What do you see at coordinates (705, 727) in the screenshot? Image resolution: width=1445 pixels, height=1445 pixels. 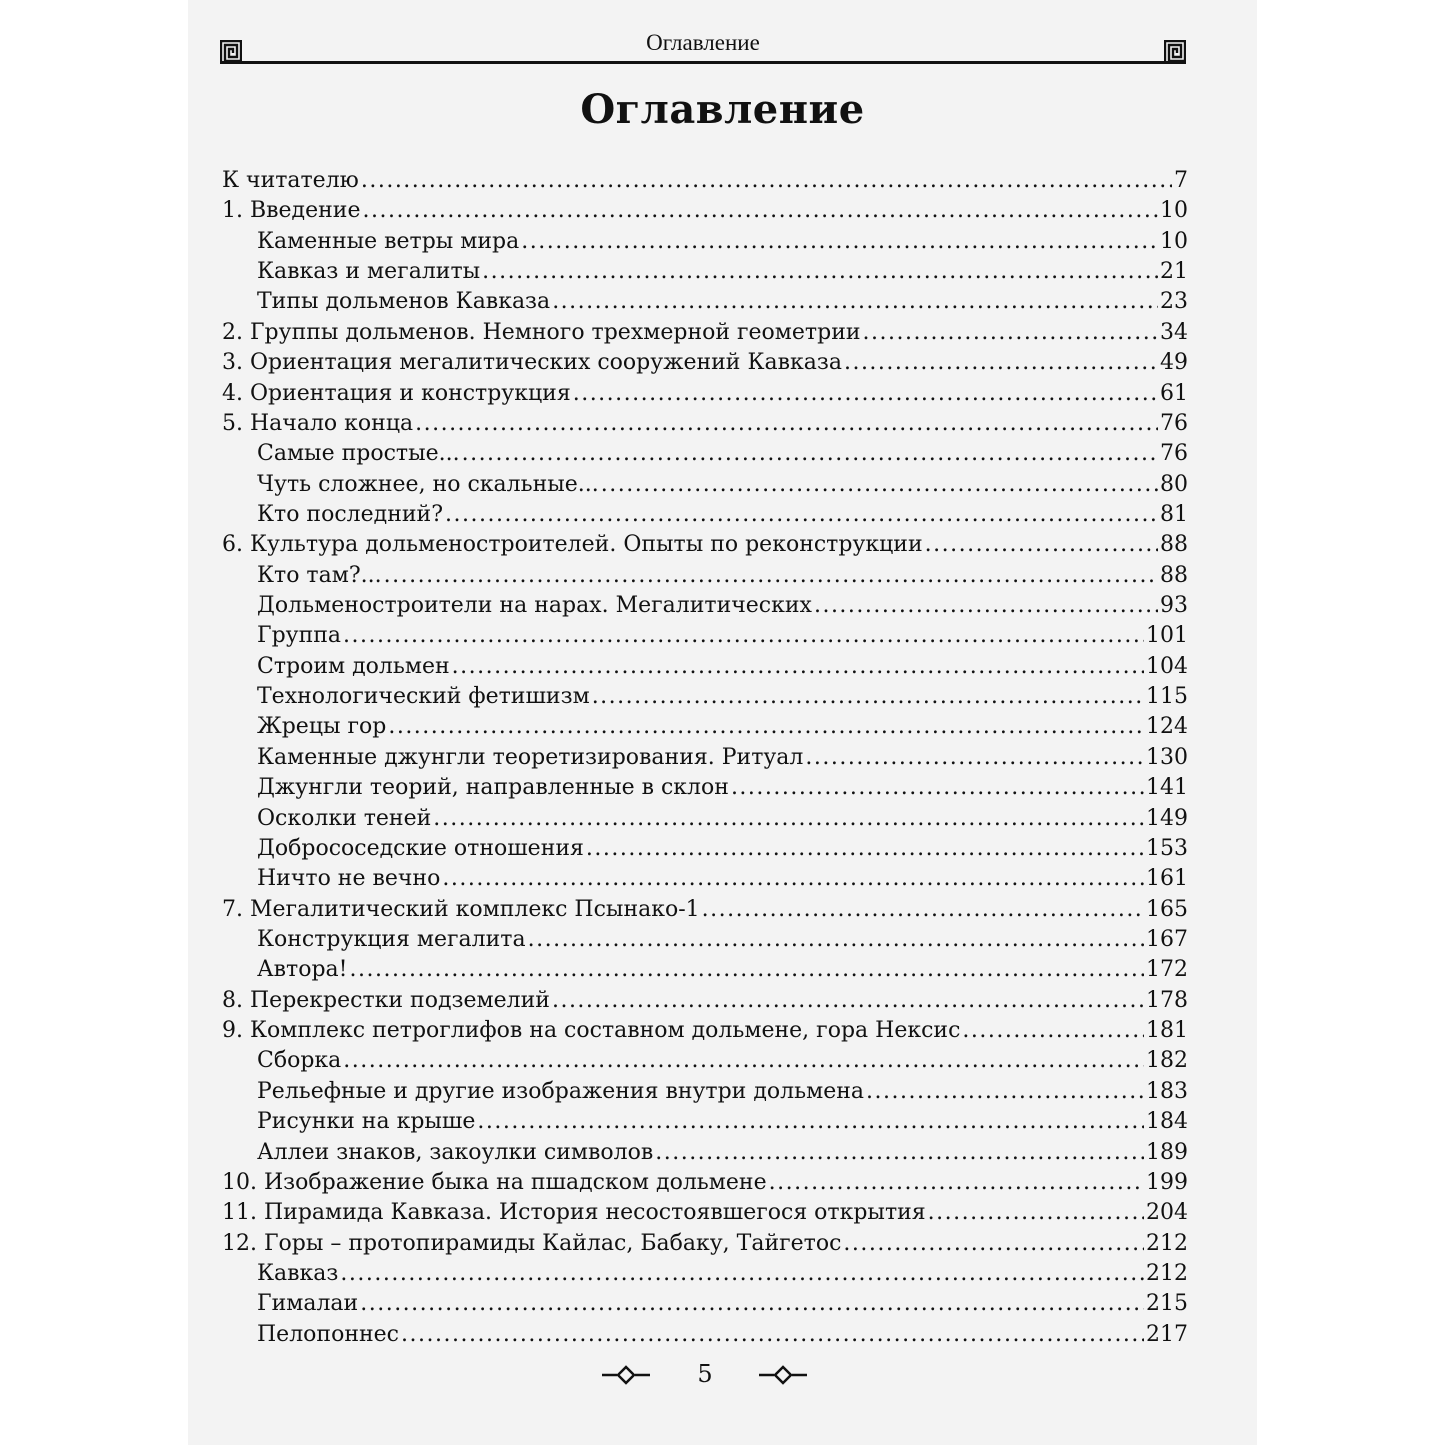 I see `toc-entry: Жрецы гор 124` at bounding box center [705, 727].